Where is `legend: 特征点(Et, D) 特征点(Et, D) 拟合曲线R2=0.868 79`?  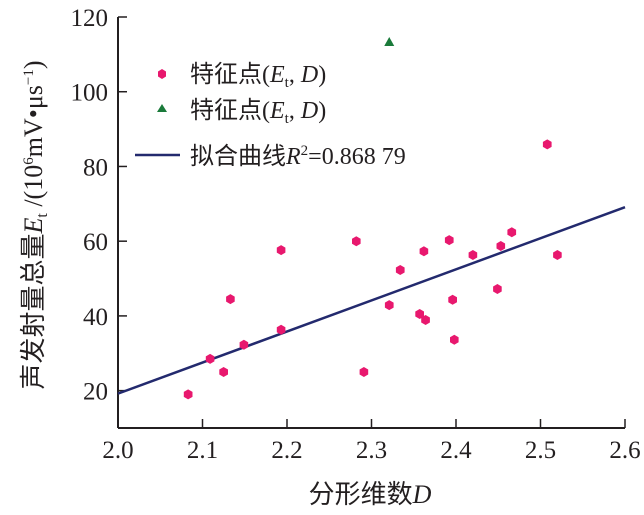 legend: 特征点(Et, D) 特征点(Et, D) 拟合曲线R2=0.868 79 is located at coordinates (270, 115).